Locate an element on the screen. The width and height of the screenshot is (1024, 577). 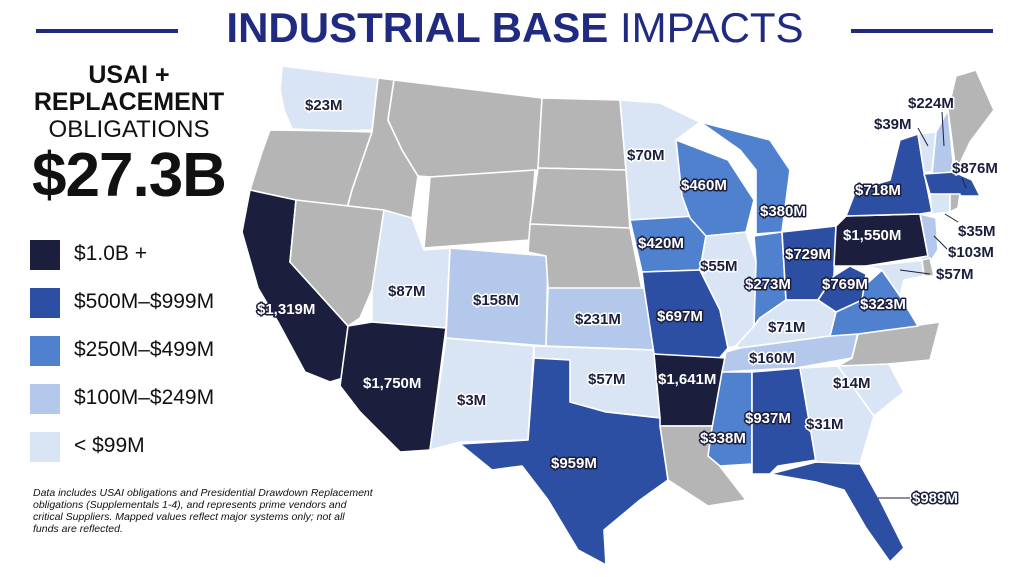
obligations-summary: USAI + REPLACEMENT OBLIGATIONS $27.3B is located at coordinates (129, 135).